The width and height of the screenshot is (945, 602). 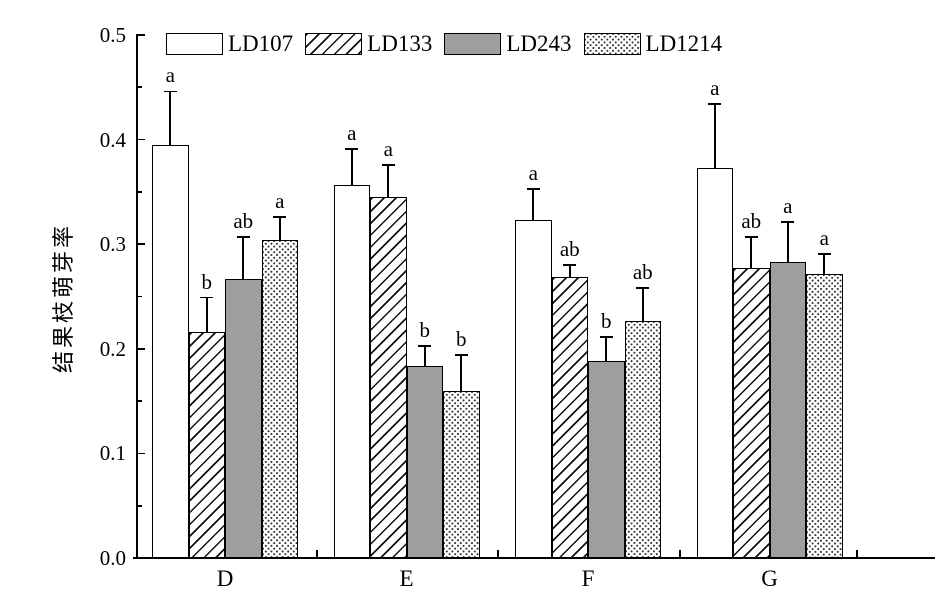 What do you see at coordinates (461, 474) in the screenshot?
I see `bar-LD1214-E` at bounding box center [461, 474].